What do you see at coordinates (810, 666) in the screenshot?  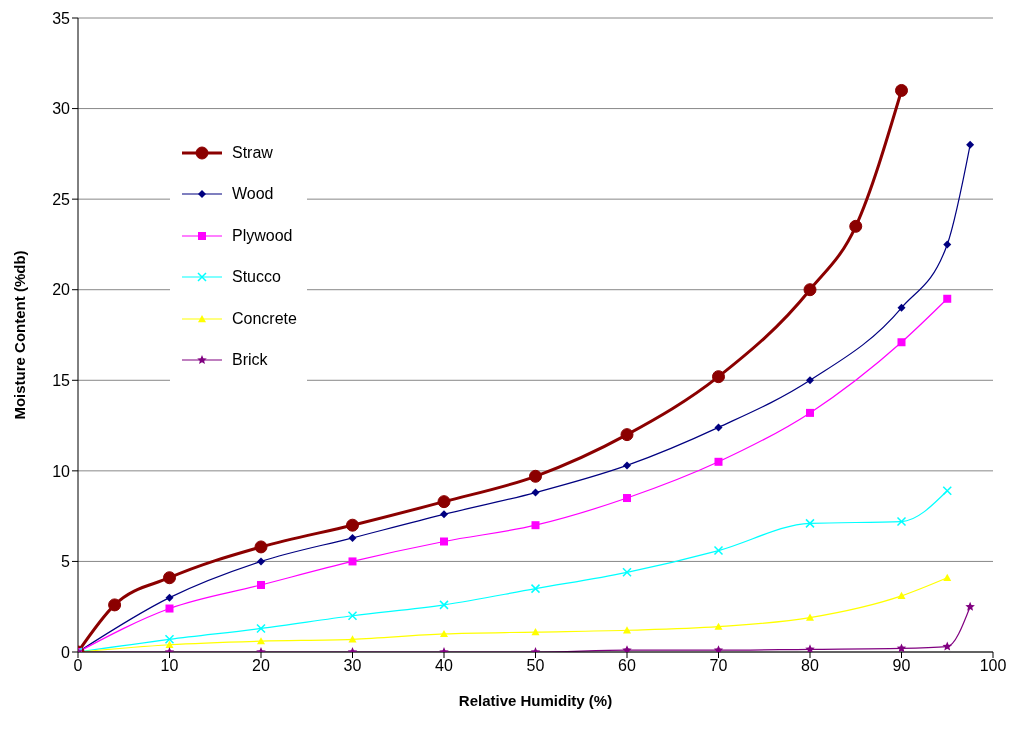 I see `x-tick-label: 80` at bounding box center [810, 666].